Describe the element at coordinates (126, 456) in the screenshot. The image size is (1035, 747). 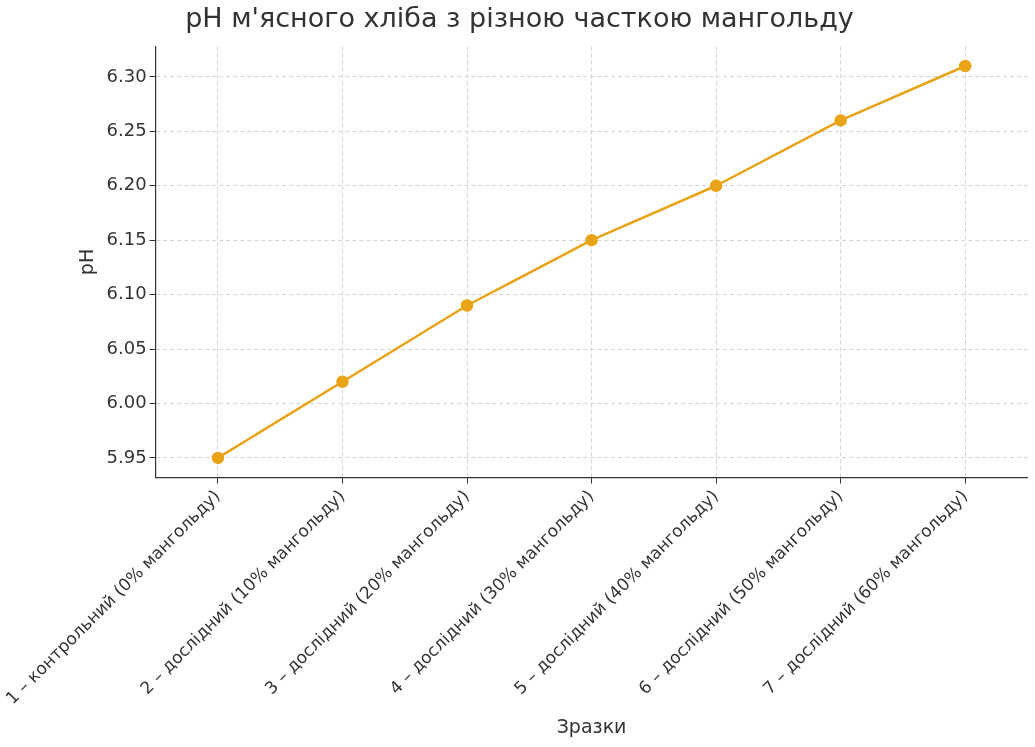
I see `y-tick-label: 5.95` at that location.